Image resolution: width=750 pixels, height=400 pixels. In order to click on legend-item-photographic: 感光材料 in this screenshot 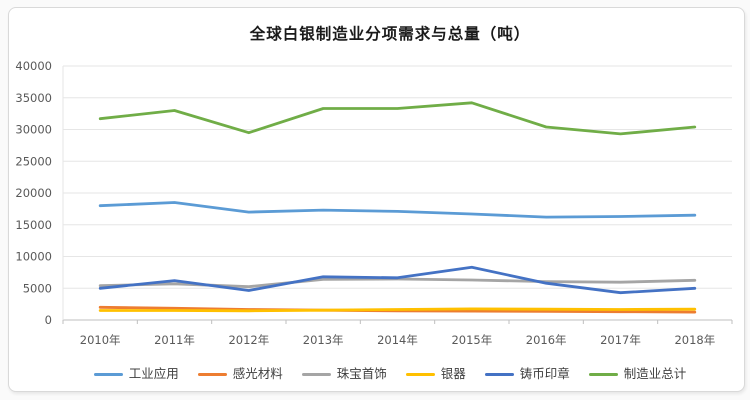, I will do `click(240, 373)`.